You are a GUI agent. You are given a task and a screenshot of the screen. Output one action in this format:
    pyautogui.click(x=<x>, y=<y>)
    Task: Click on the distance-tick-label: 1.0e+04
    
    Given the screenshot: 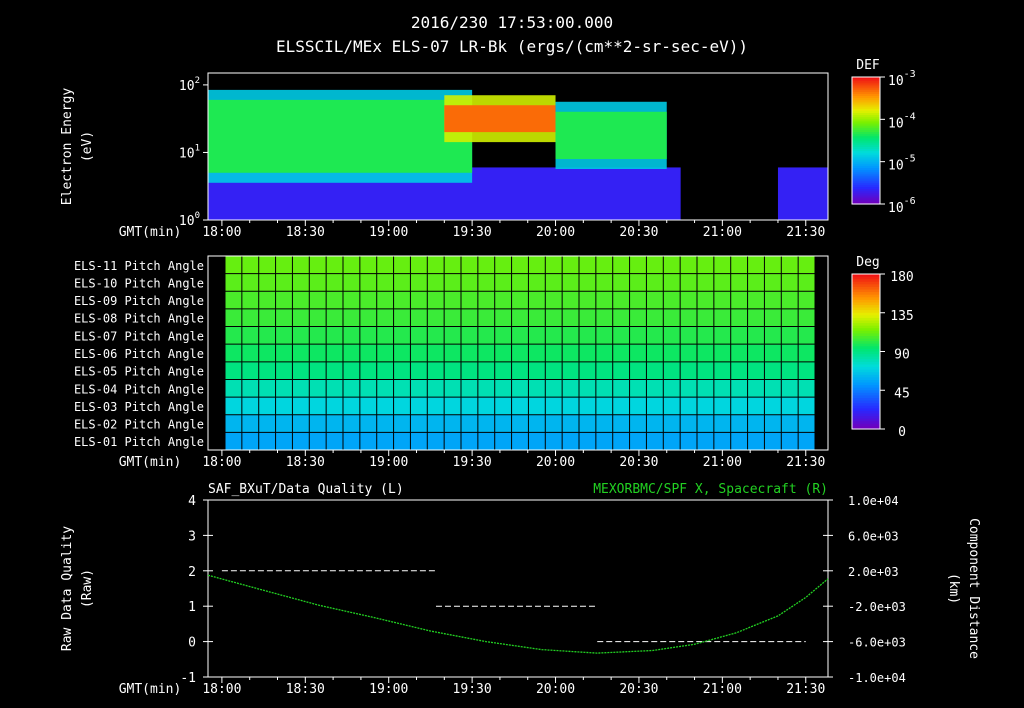 What is the action you would take?
    pyautogui.click(x=873, y=501)
    